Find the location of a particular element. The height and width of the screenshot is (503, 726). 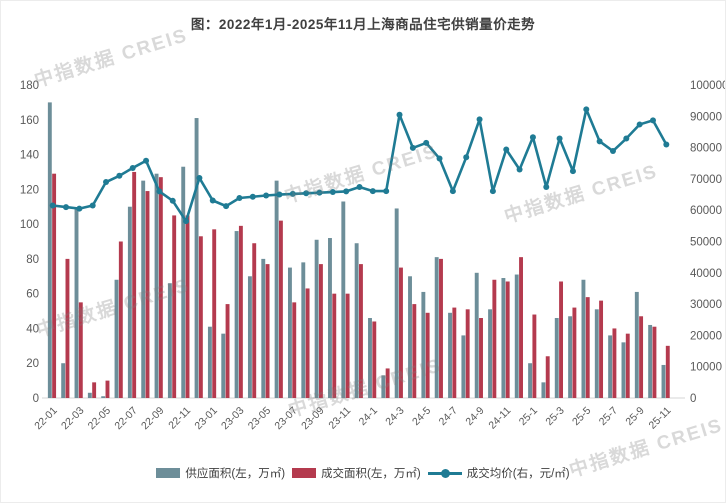

left-axis-tick-label: 40 is located at coordinates (32, 329).